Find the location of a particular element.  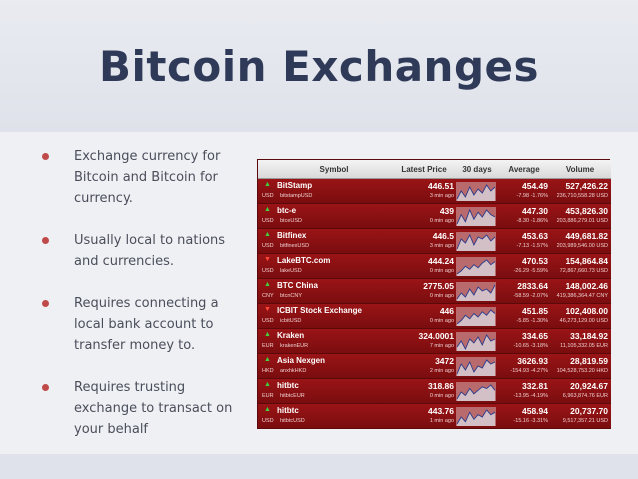

latest-price: 444.24 is located at coordinates (441, 261).